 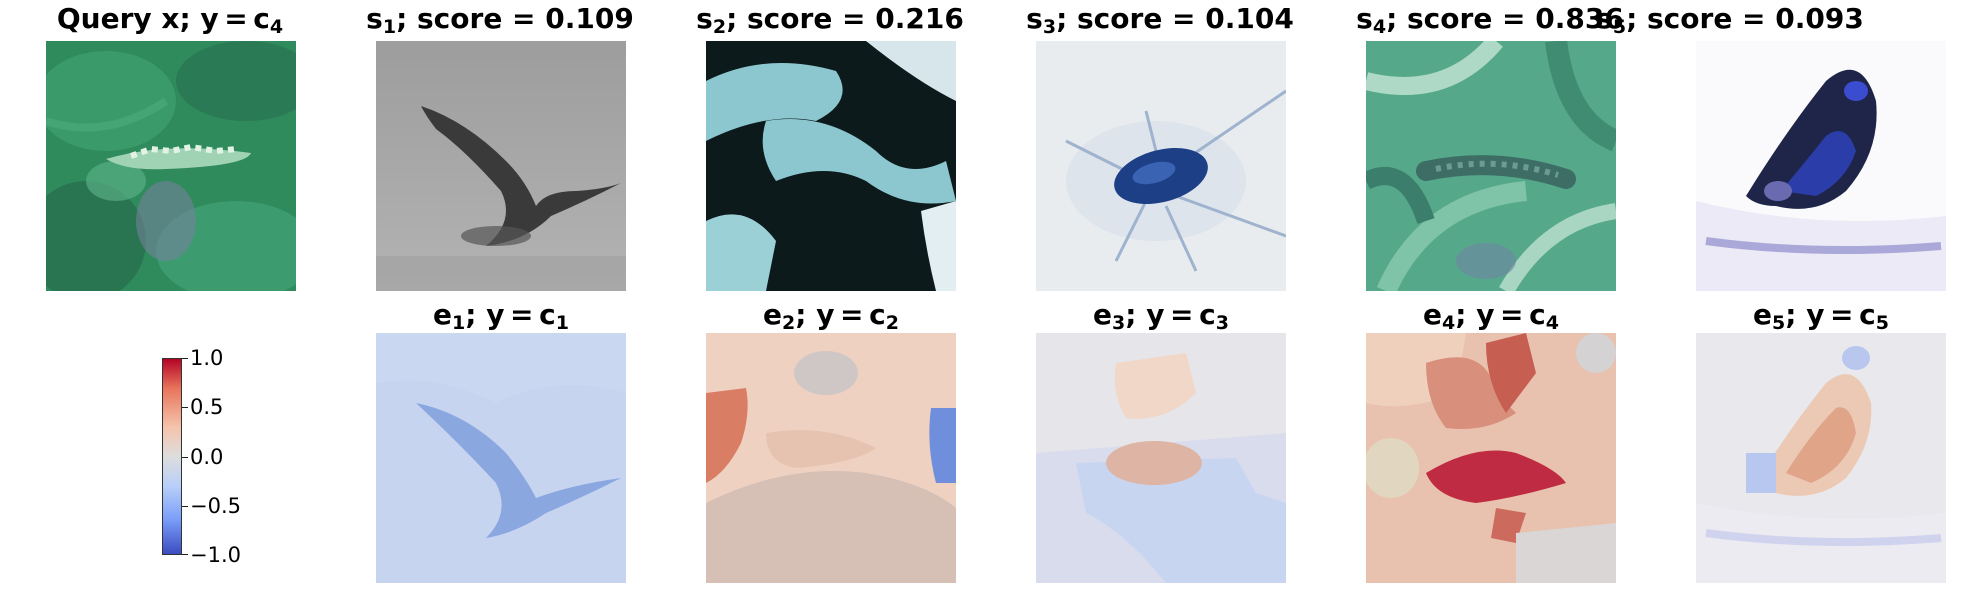 What do you see at coordinates (207, 407) in the screenshot?
I see `colorbar-tick-label: 0.5` at bounding box center [207, 407].